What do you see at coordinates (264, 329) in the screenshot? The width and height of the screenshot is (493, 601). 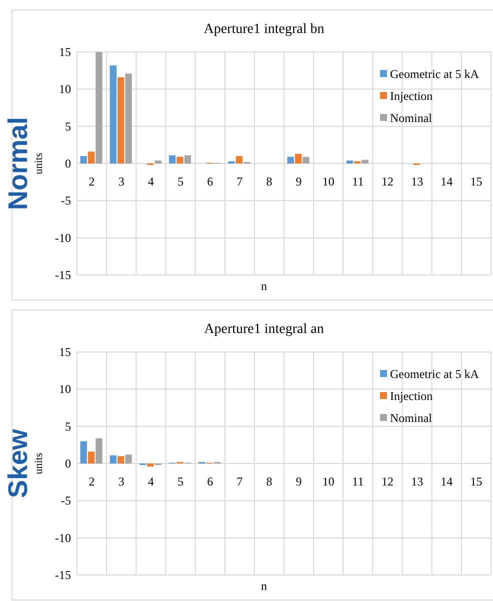 I see `chart-title: Aperture1 integral an` at bounding box center [264, 329].